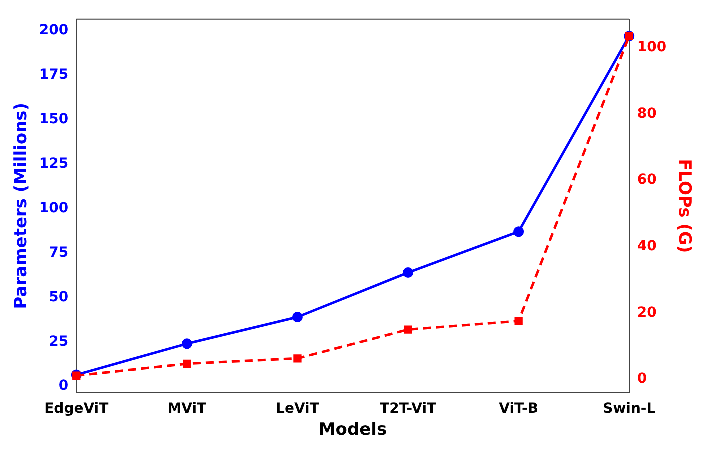  Describe the element at coordinates (54, 164) in the screenshot. I see `y-tick-label: 125` at that location.